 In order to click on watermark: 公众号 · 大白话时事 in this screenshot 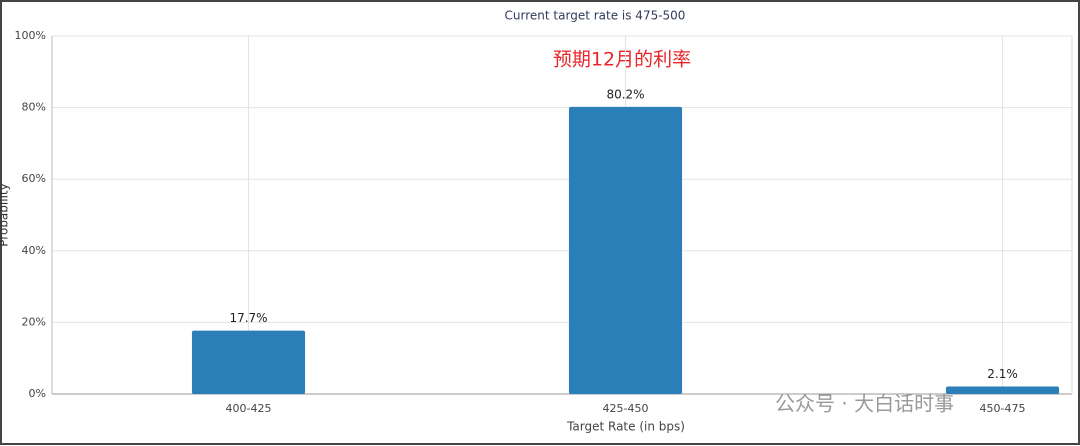, I will do `click(864, 404)`.